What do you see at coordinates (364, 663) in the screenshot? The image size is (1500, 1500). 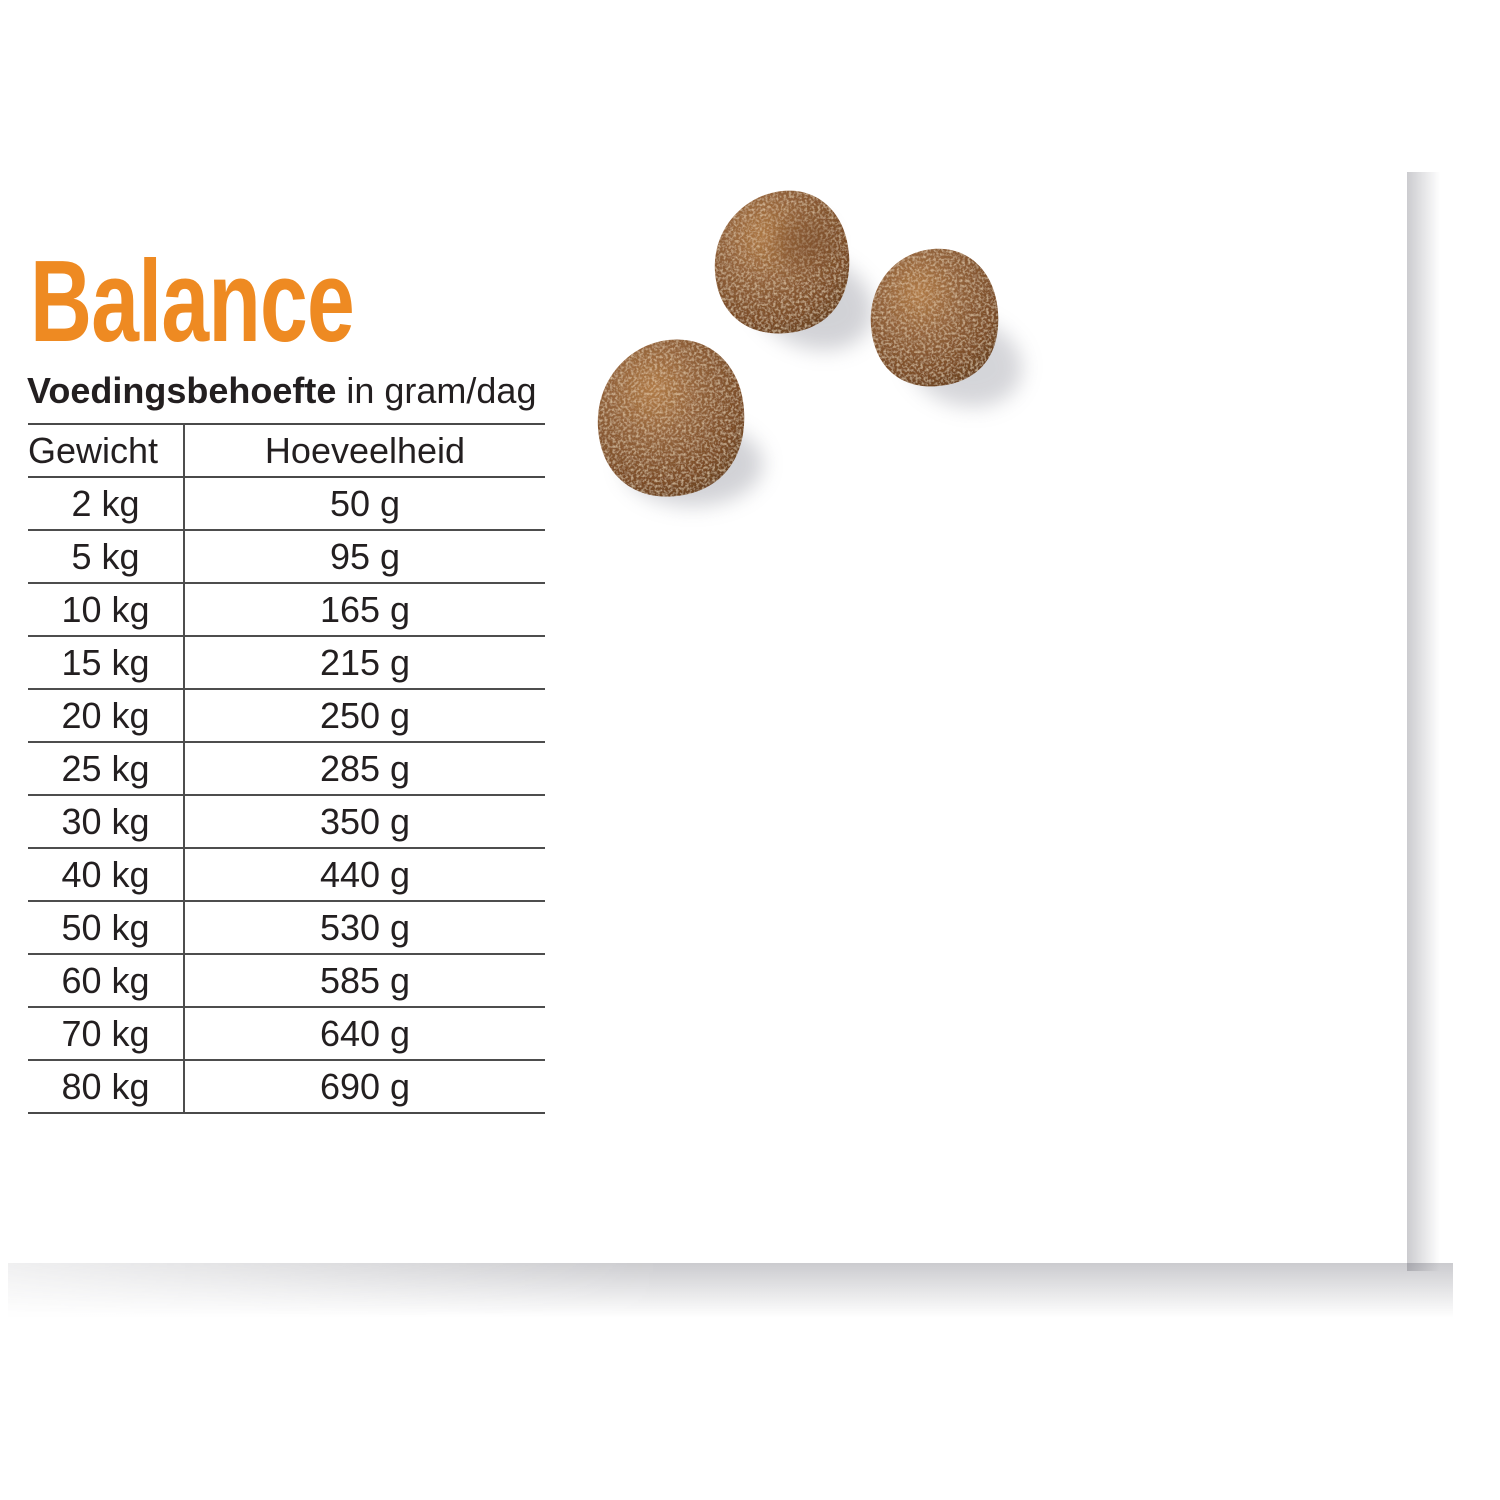 I see `amount-cell: 215 g` at bounding box center [364, 663].